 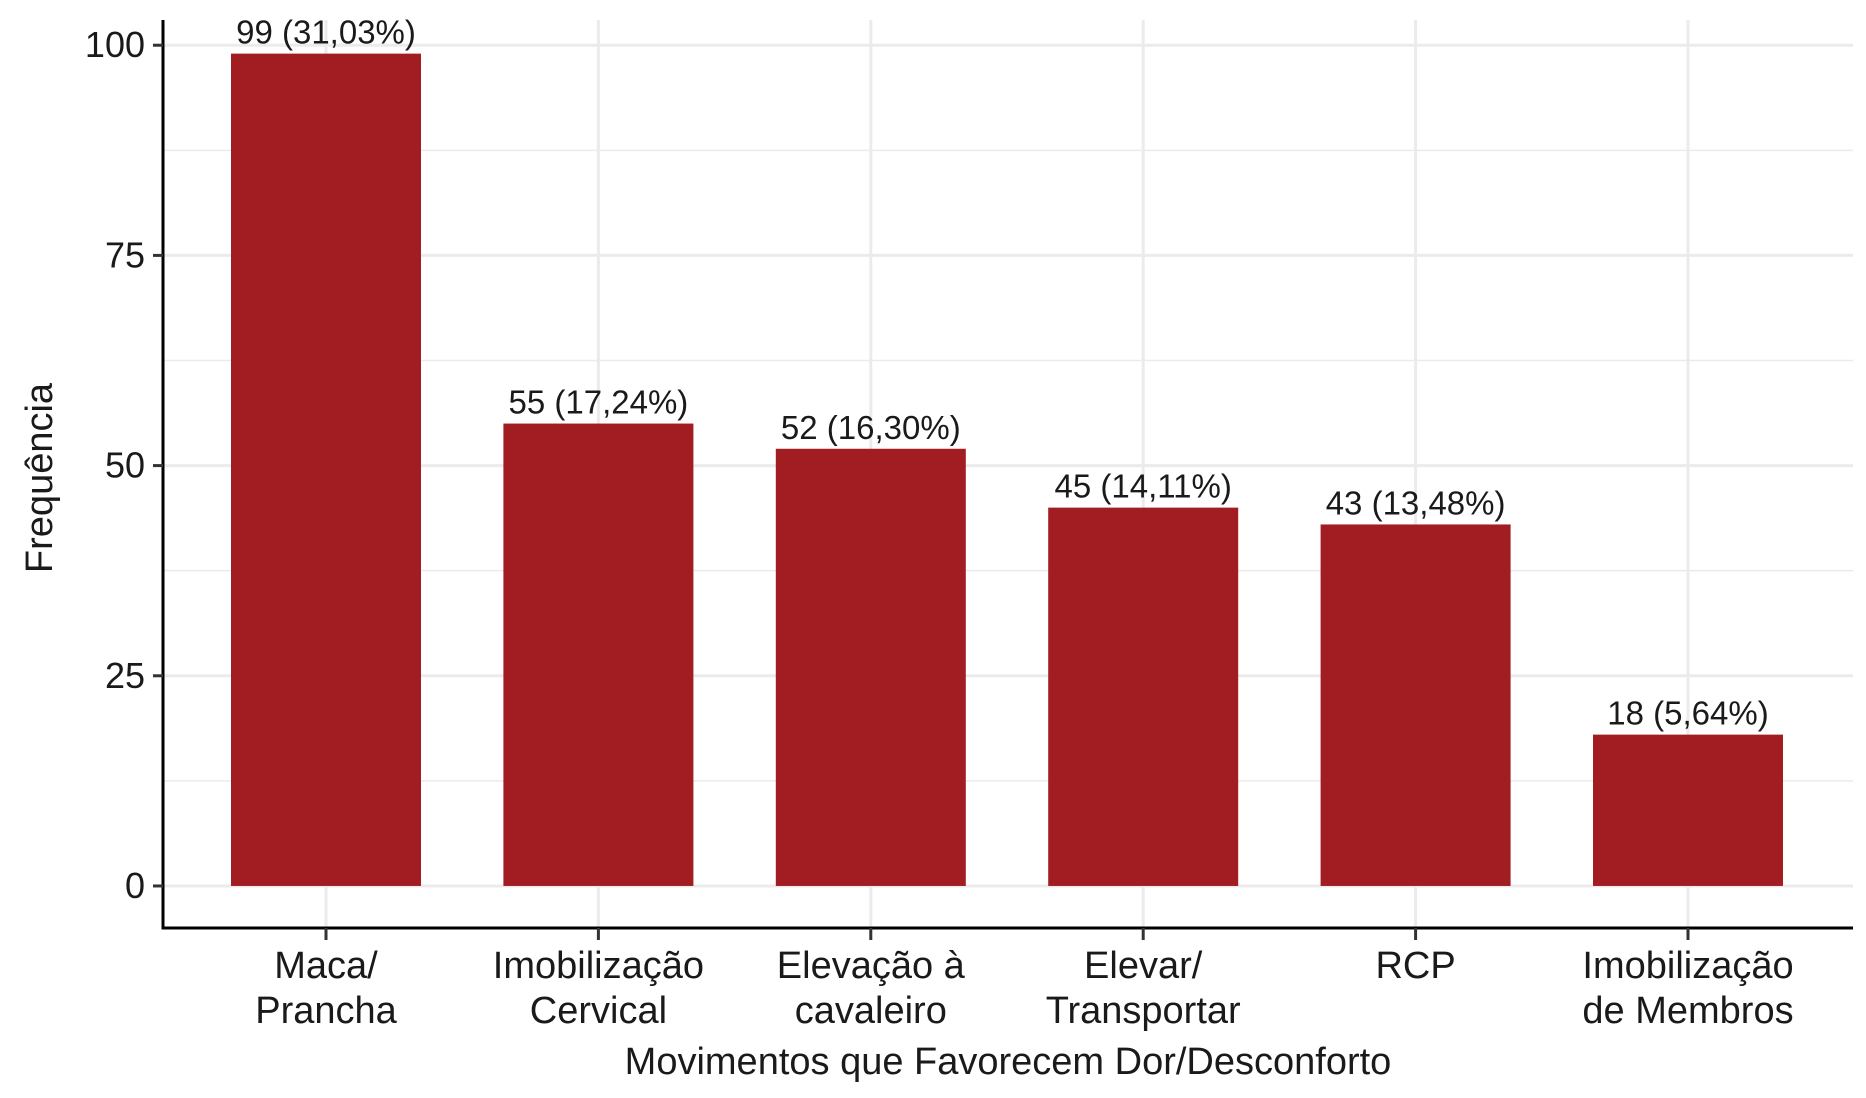 I want to click on data-label: 43 (13,48%), so click(x=1416, y=502).